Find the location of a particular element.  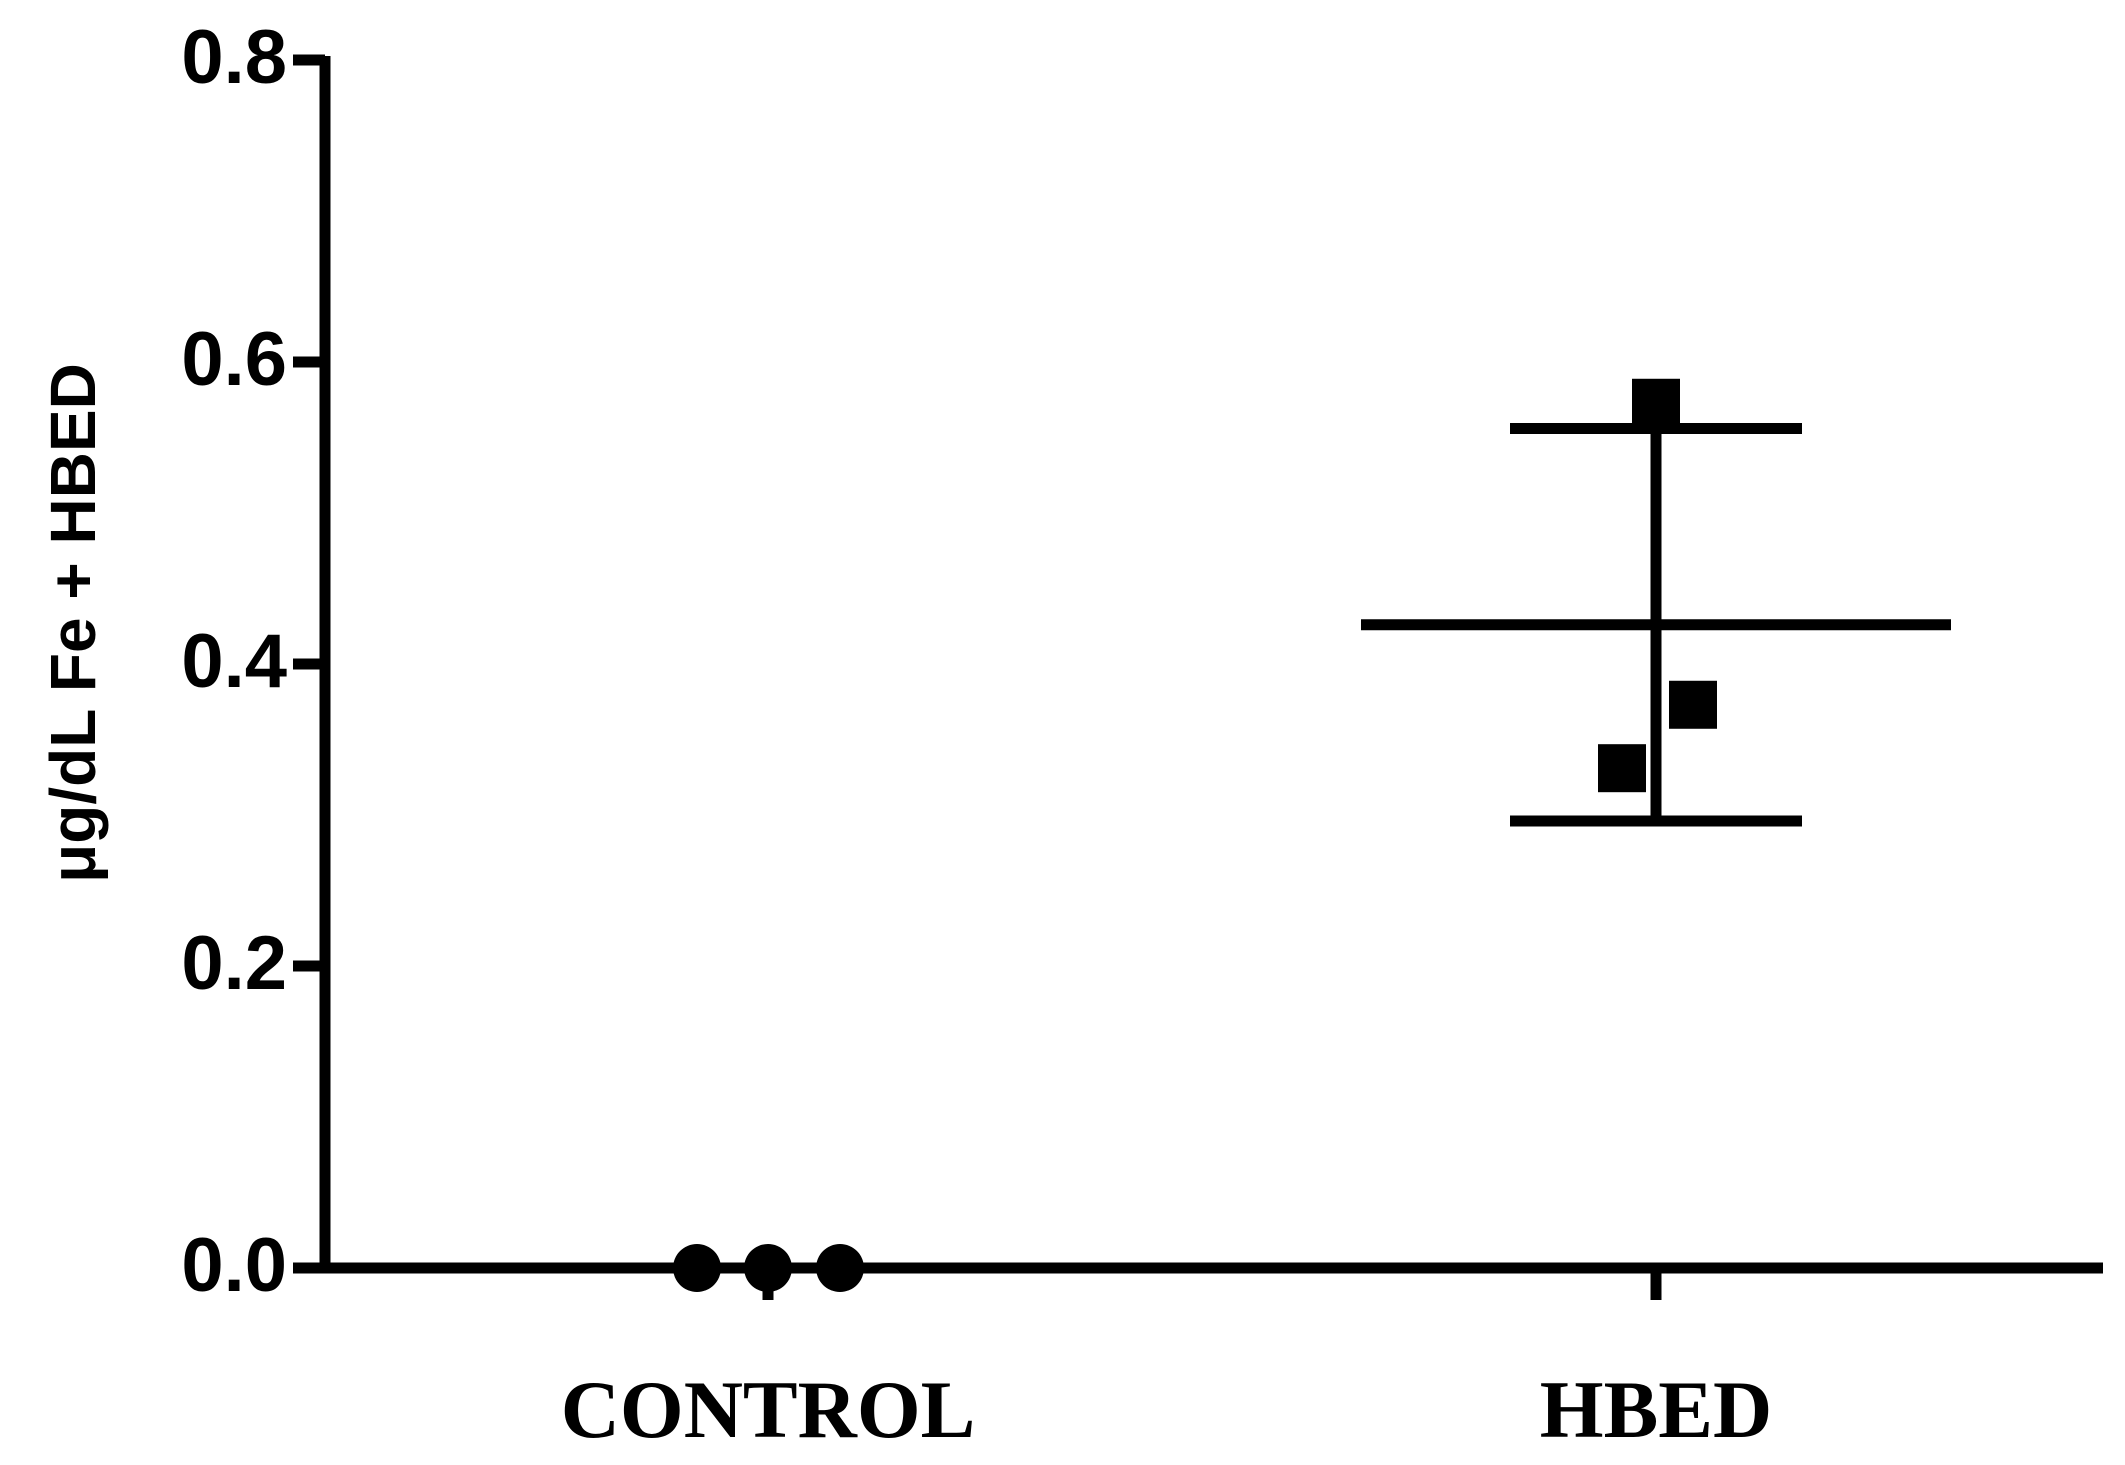

y-tick-label: 0.0 is located at coordinates (234, 1265).